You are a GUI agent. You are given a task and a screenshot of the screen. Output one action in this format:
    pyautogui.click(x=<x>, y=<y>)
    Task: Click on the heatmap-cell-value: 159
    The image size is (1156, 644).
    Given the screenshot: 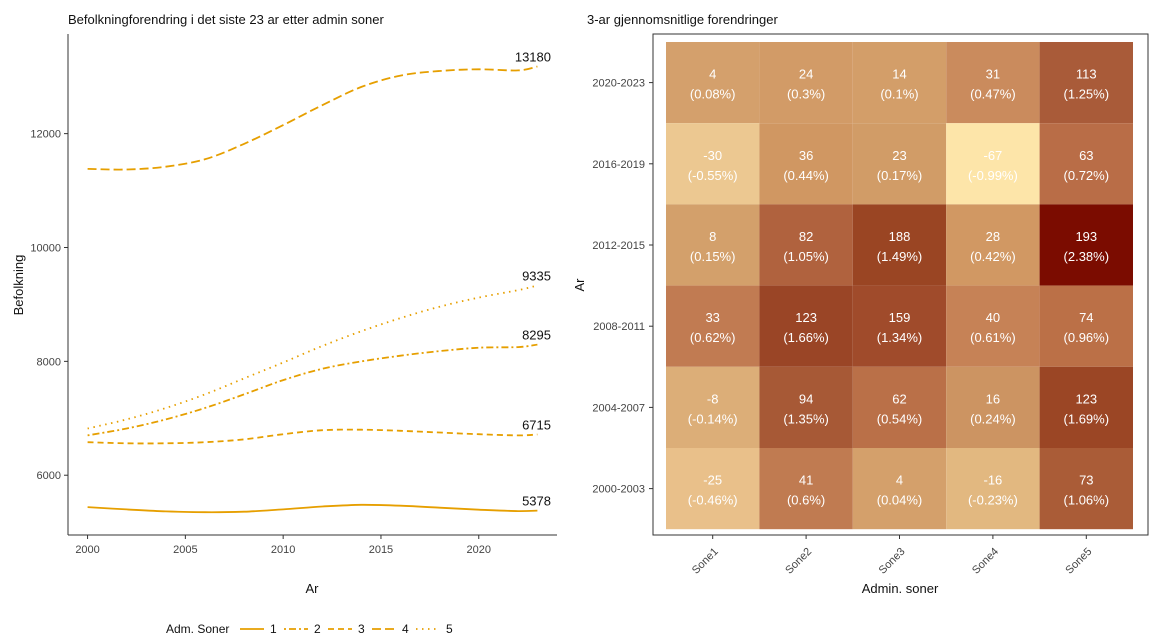 What is the action you would take?
    pyautogui.click(x=900, y=317)
    